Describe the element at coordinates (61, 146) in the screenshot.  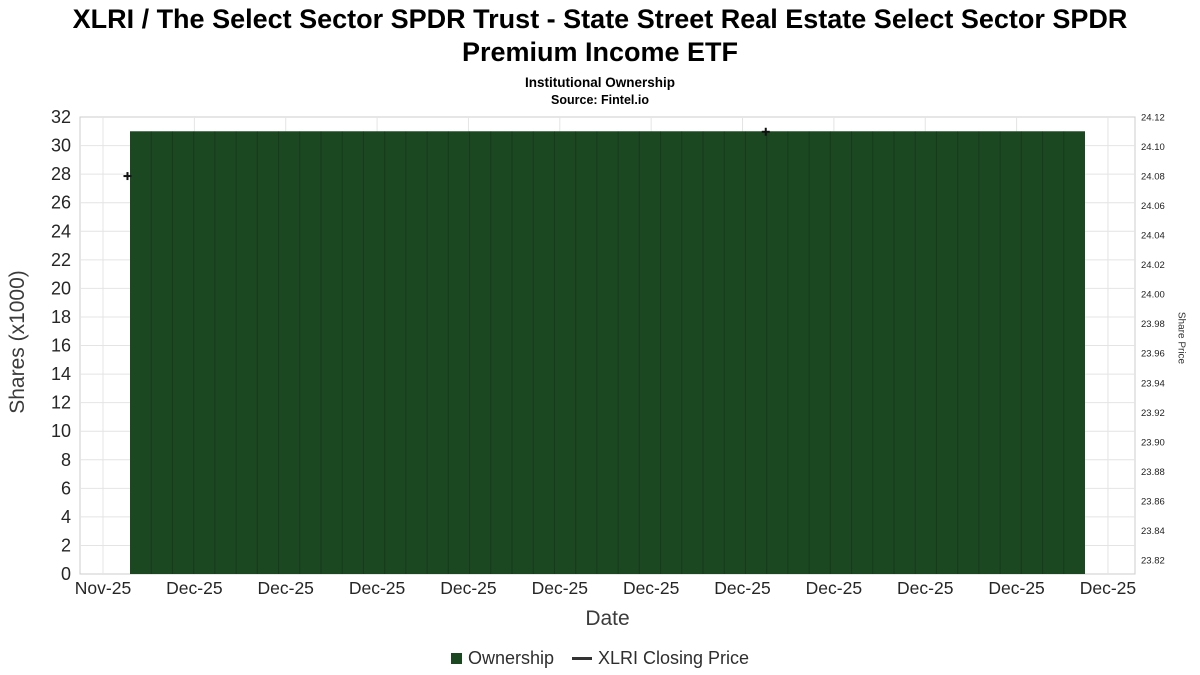
I see `left-tick-label: 30` at that location.